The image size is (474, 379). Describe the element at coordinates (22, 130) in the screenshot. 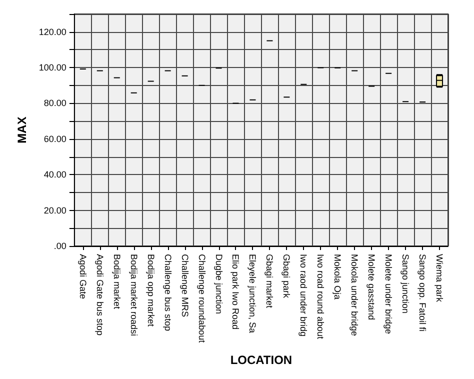

I see `y-axis-title: MAX` at that location.